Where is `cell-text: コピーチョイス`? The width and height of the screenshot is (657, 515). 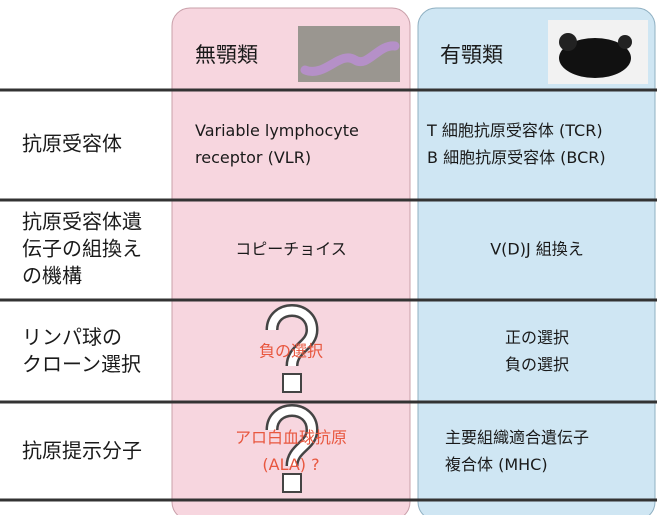
cell-text: コピーチョイス is located at coordinates (291, 249).